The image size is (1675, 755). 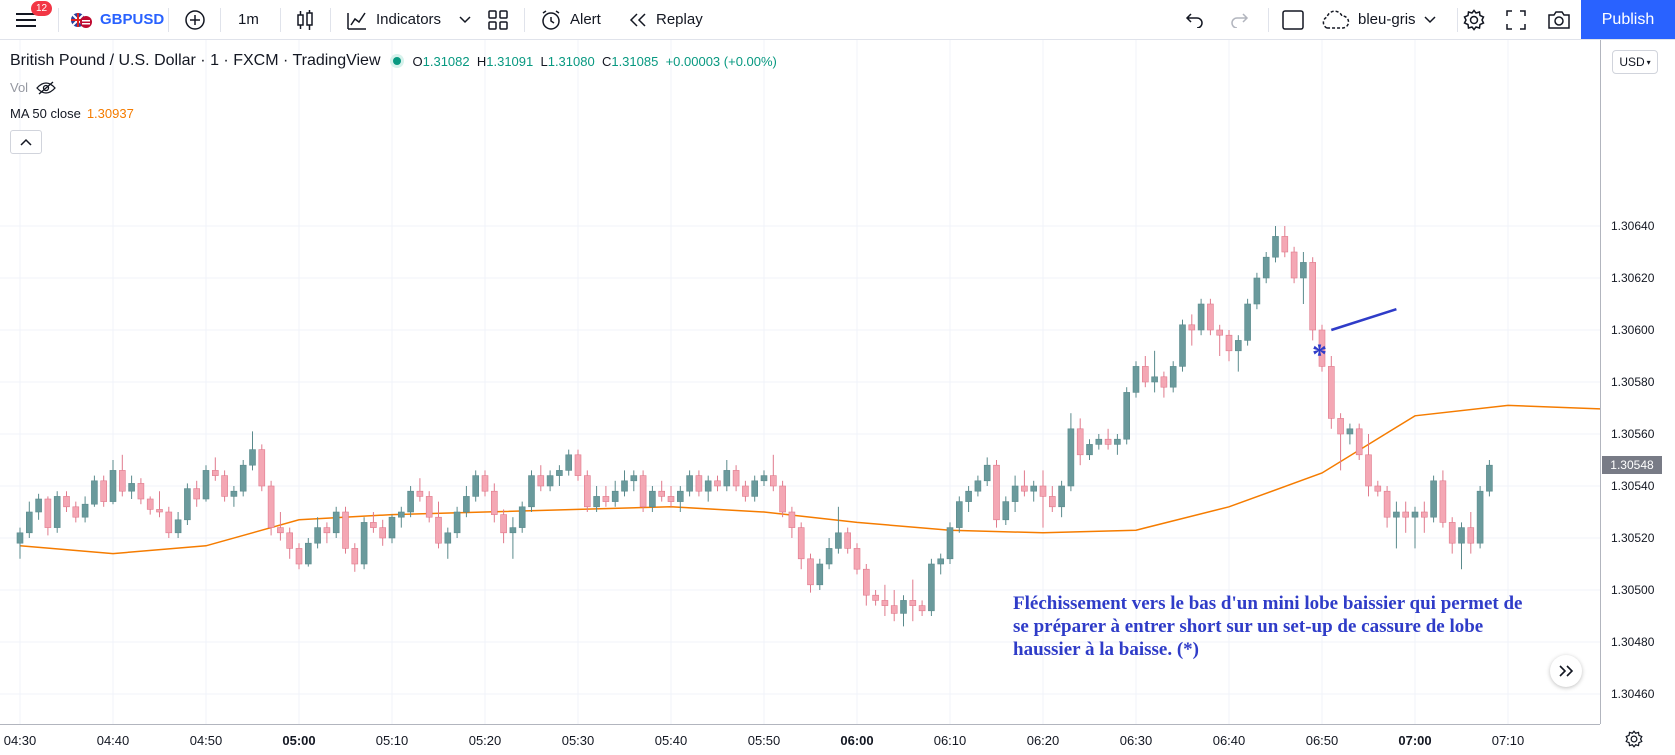 I want to click on snapshot-button, so click(x=1559, y=19).